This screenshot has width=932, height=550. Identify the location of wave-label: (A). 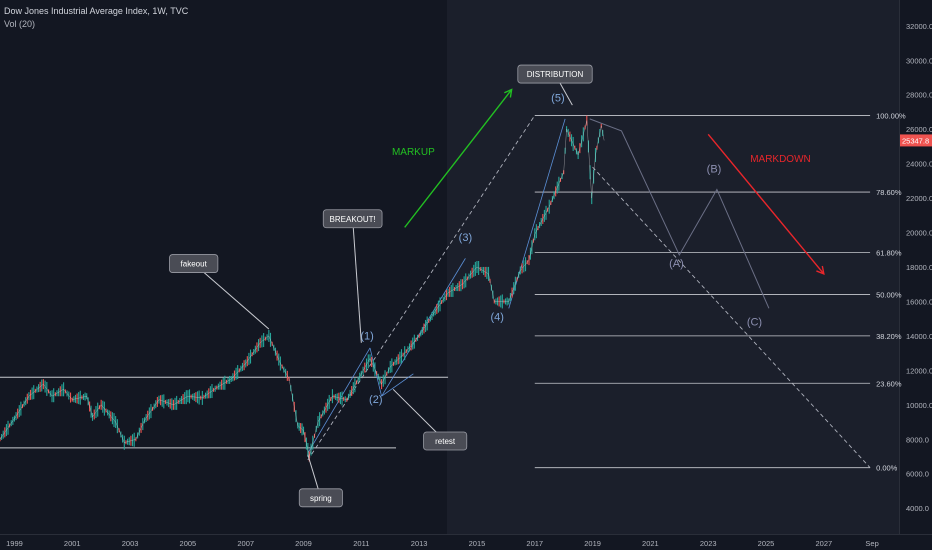
(676, 264).